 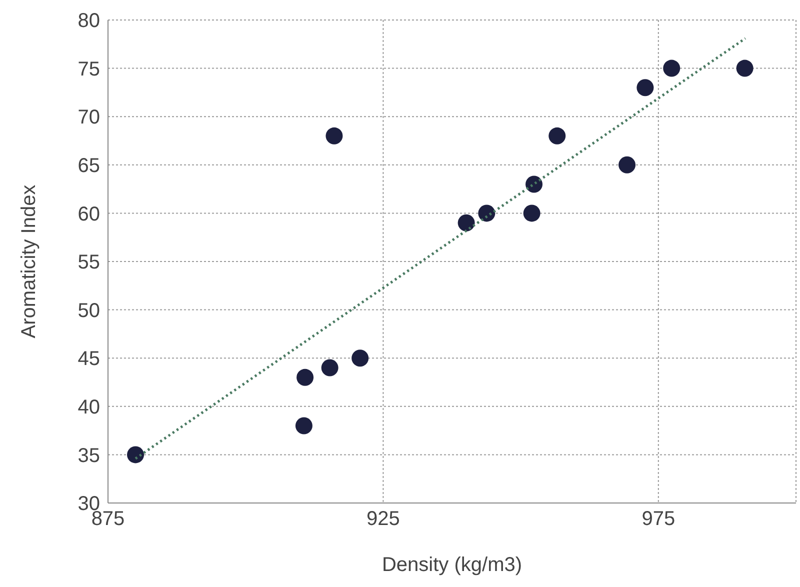 I want to click on y-tick-label: 65, so click(x=89, y=166).